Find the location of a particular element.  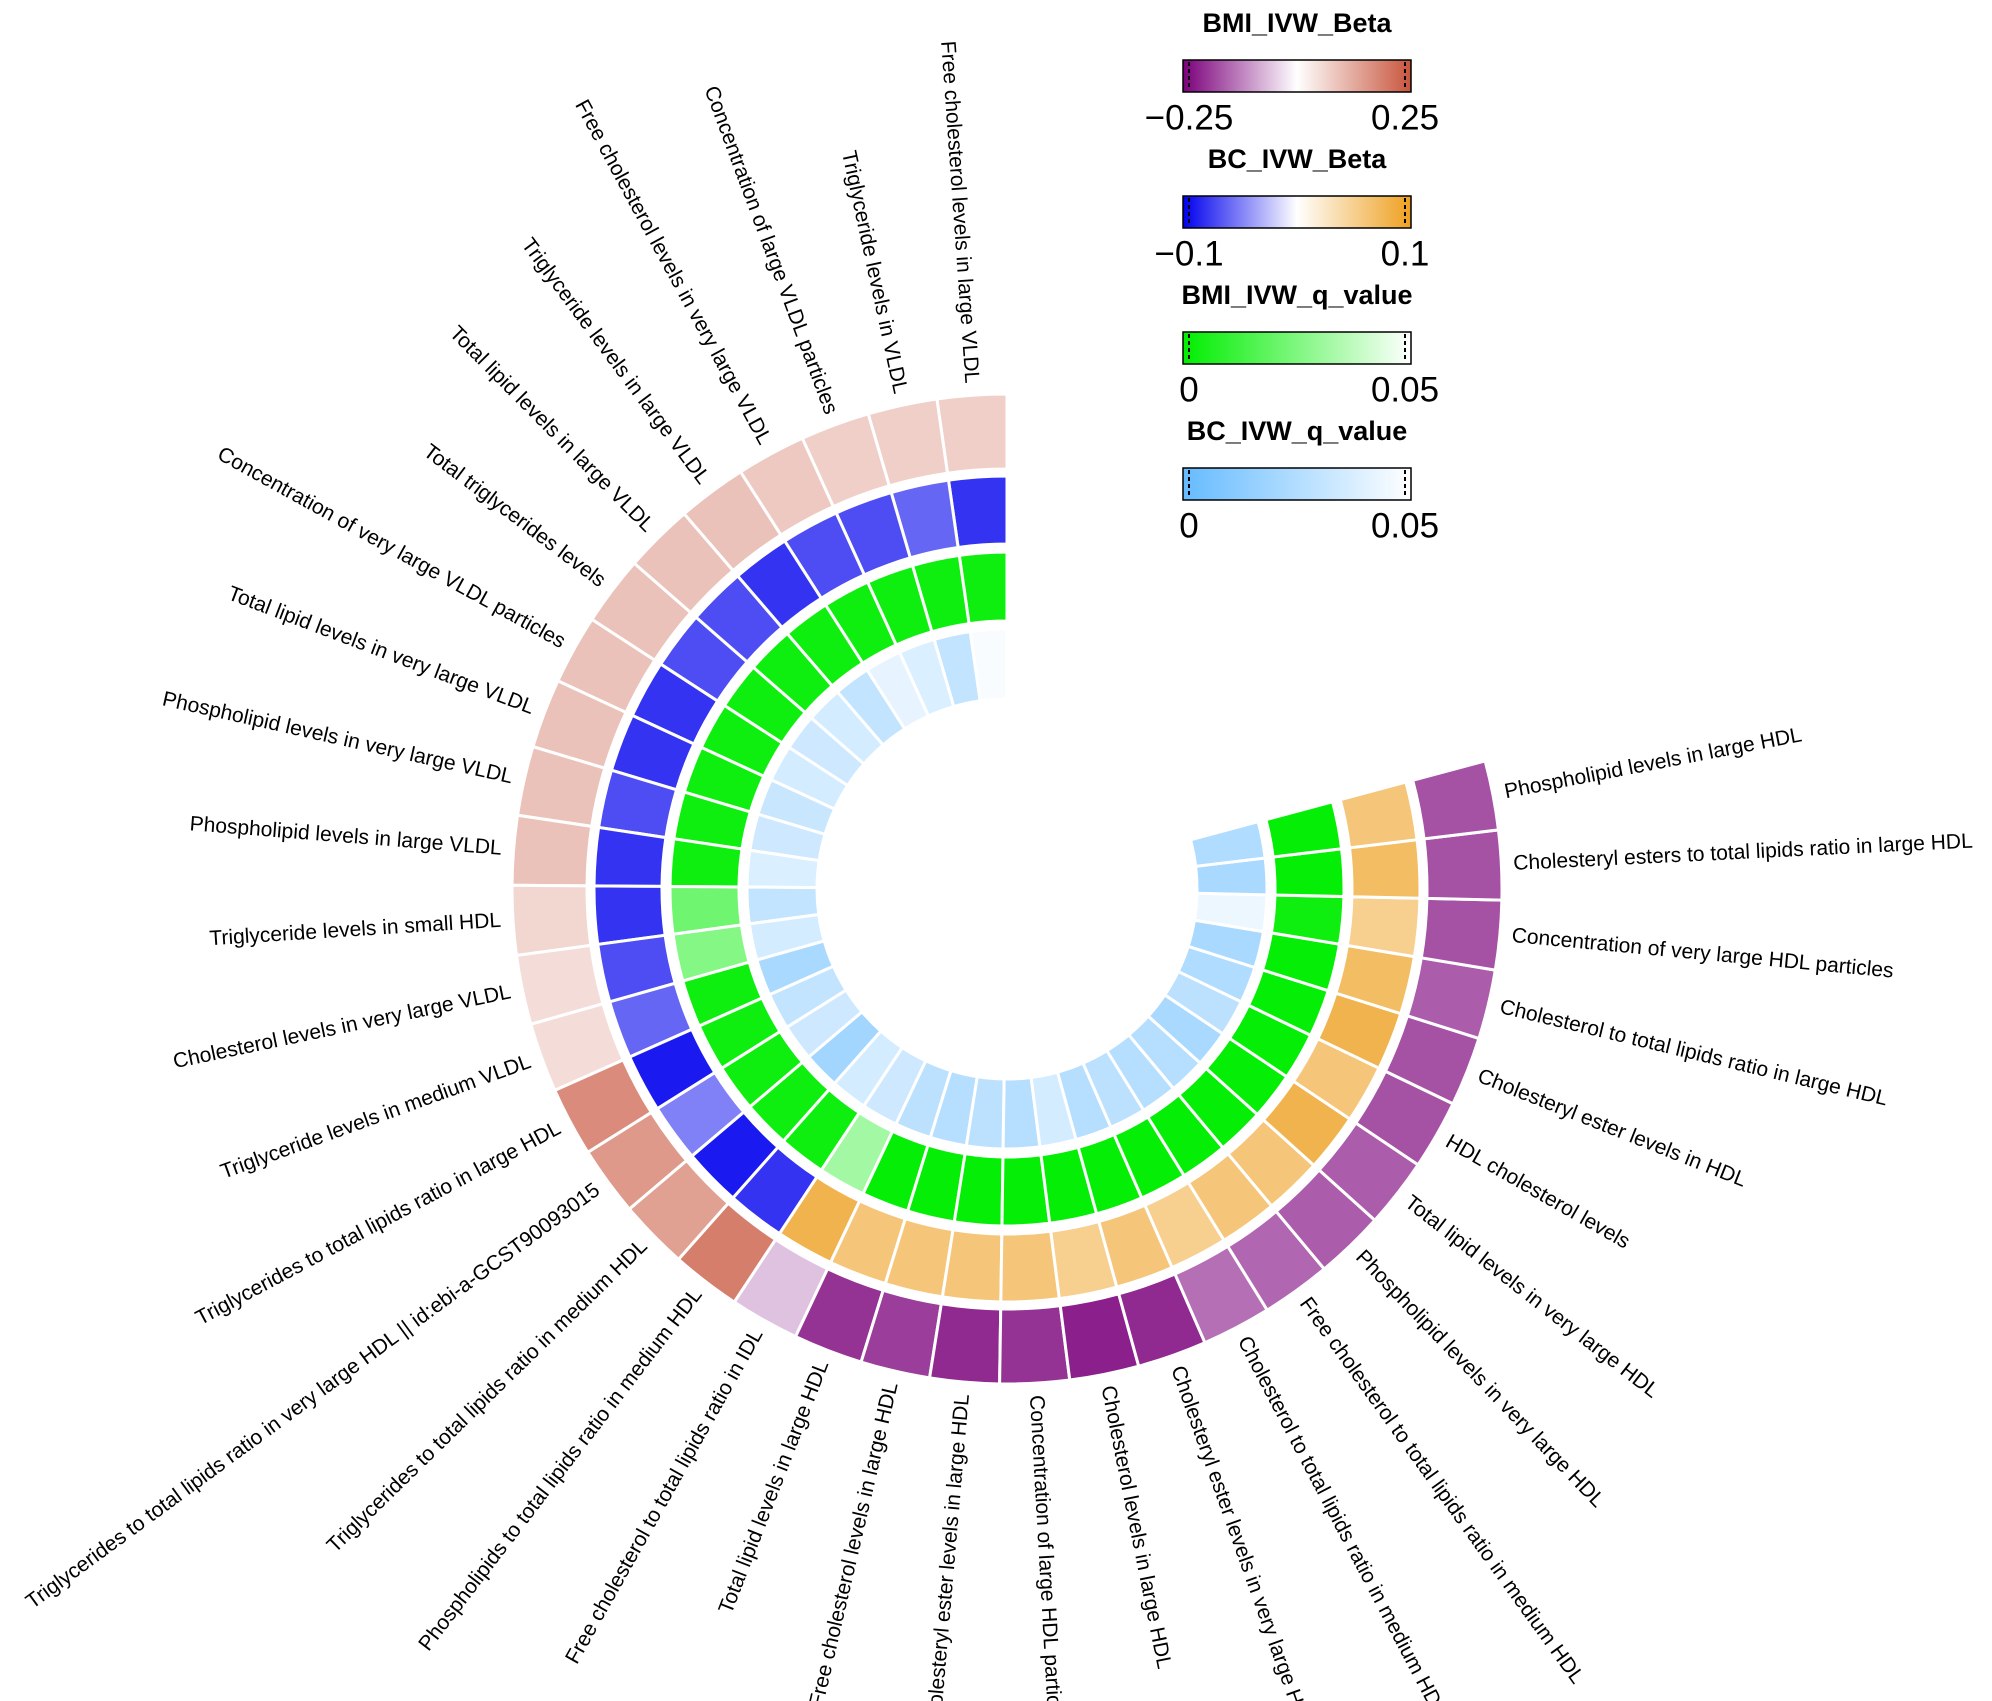

colorbar-tick-label: 0.25 is located at coordinates (1405, 117).